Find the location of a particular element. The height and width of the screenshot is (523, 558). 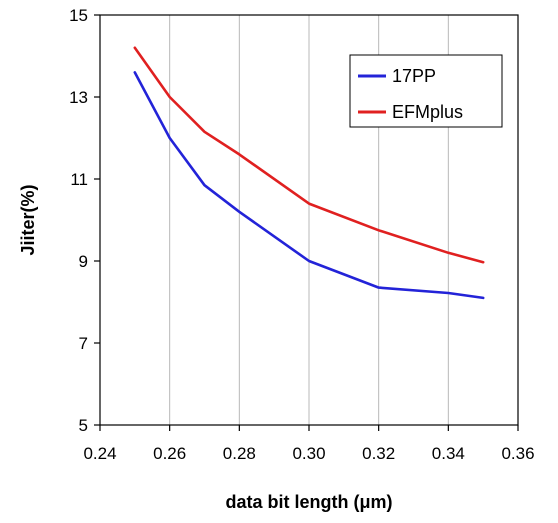

x-tick-labels: 0.24 0.26 0.28 0.30 0.32 0.34 0.36 is located at coordinates (308, 453).